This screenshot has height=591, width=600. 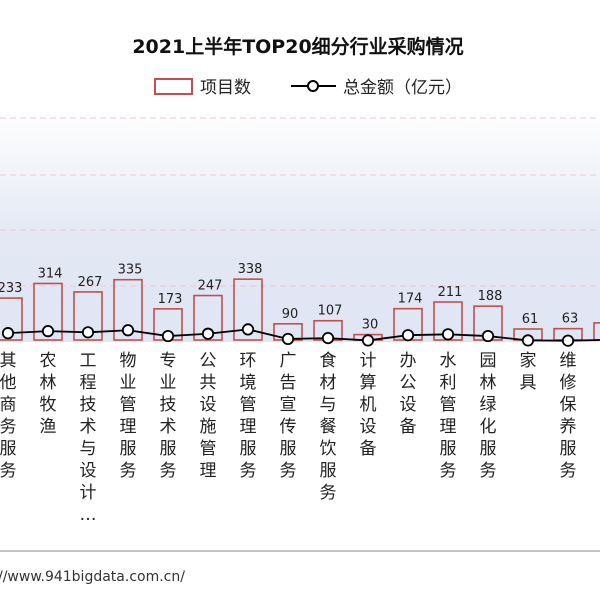 What do you see at coordinates (410, 299) in the screenshot?
I see `bar-value-label: 174` at bounding box center [410, 299].